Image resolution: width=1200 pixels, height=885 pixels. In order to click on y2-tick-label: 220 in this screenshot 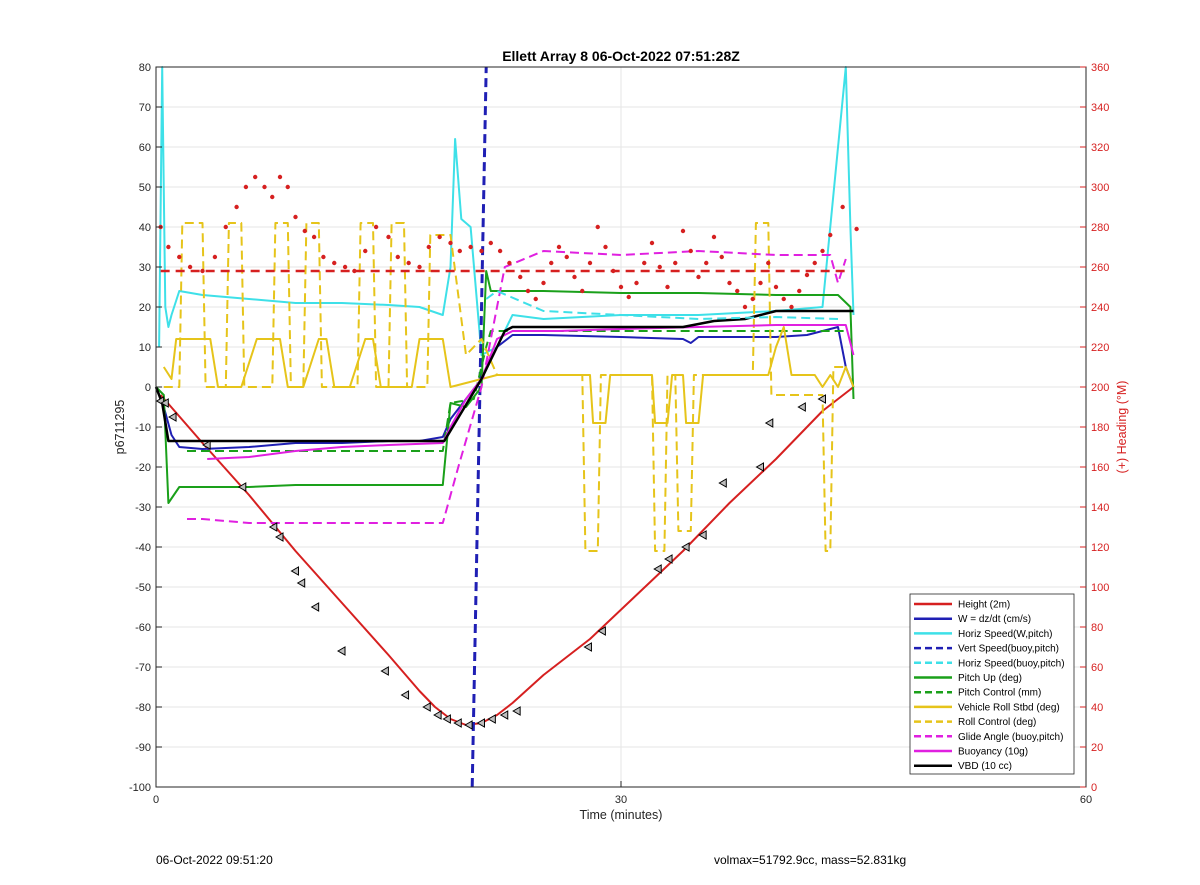, I will do `click(1100, 348)`.